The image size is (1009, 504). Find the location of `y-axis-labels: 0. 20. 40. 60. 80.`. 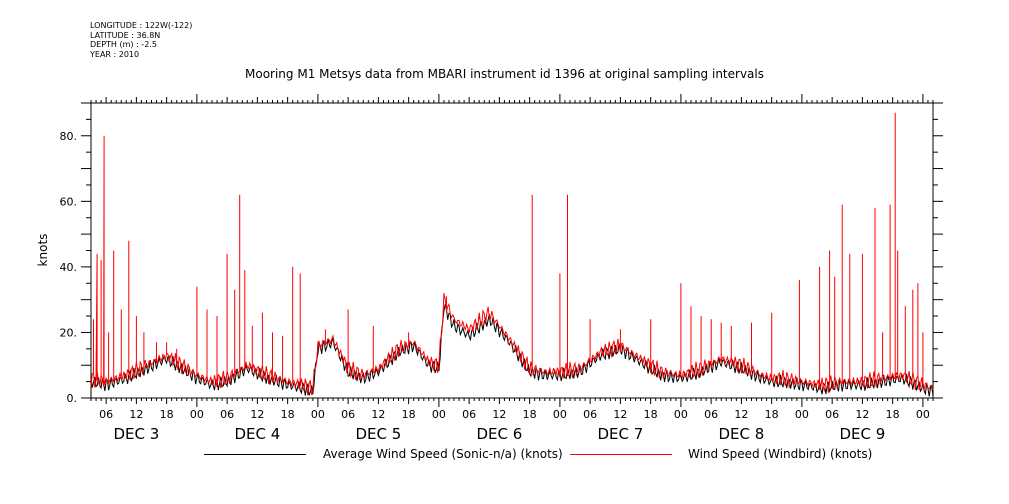

y-axis-labels: 0. 20. 40. 60. 80. is located at coordinates (69, 267).